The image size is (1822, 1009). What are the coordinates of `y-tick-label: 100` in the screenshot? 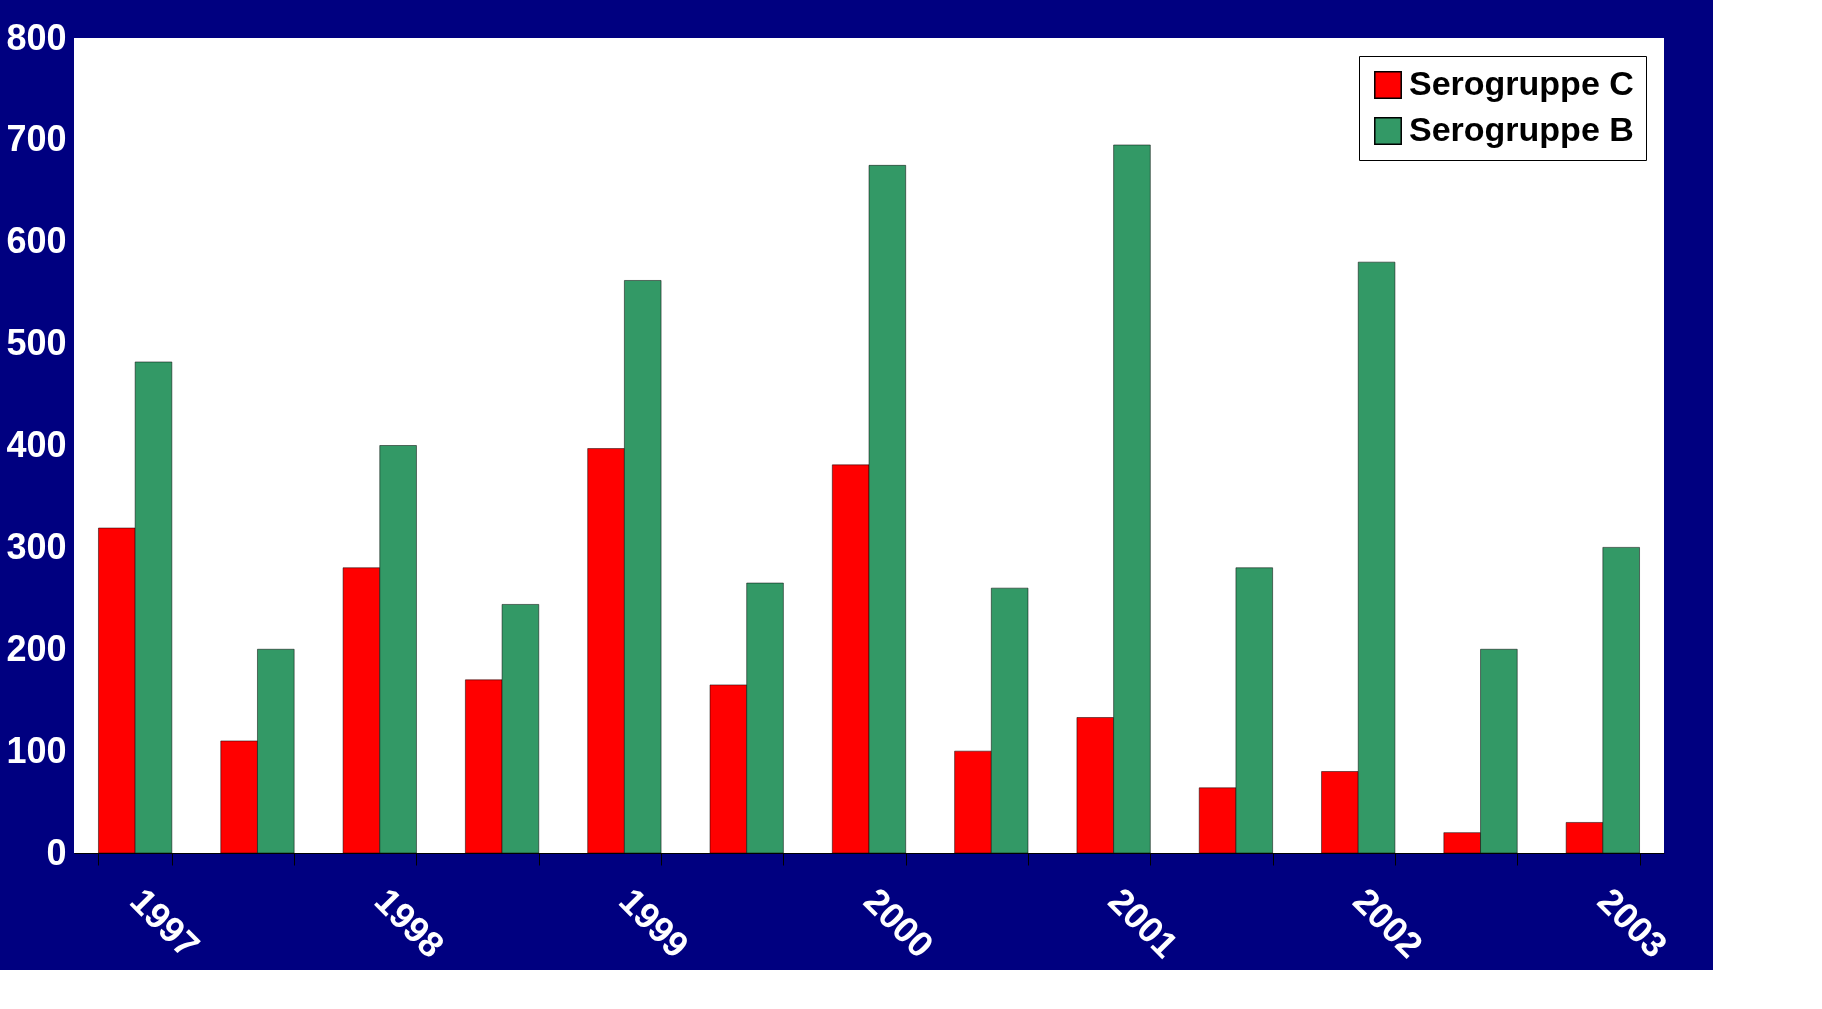 It's located at (36, 750).